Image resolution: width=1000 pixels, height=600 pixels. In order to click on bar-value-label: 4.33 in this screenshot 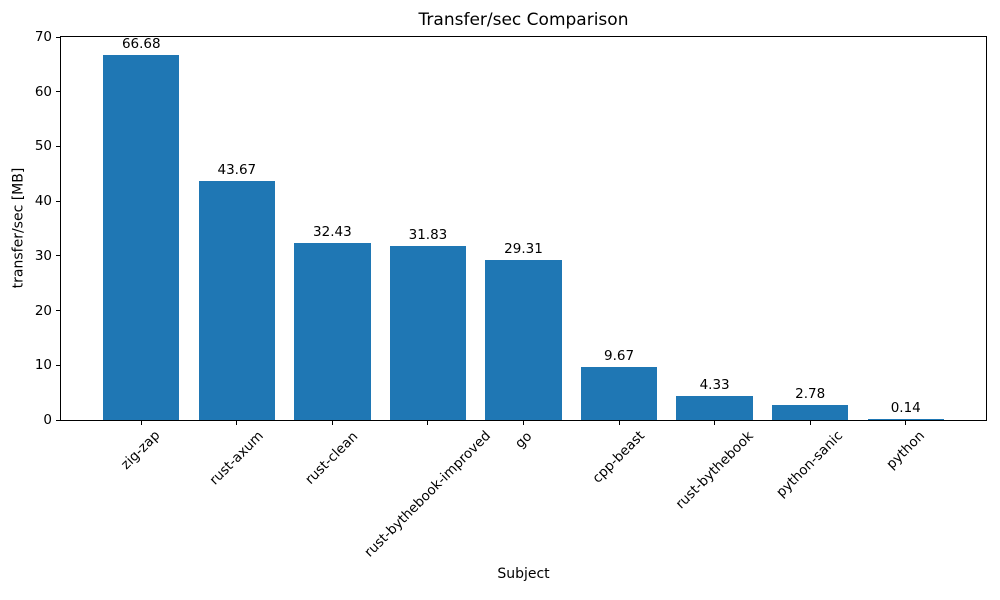, I will do `click(714, 385)`.